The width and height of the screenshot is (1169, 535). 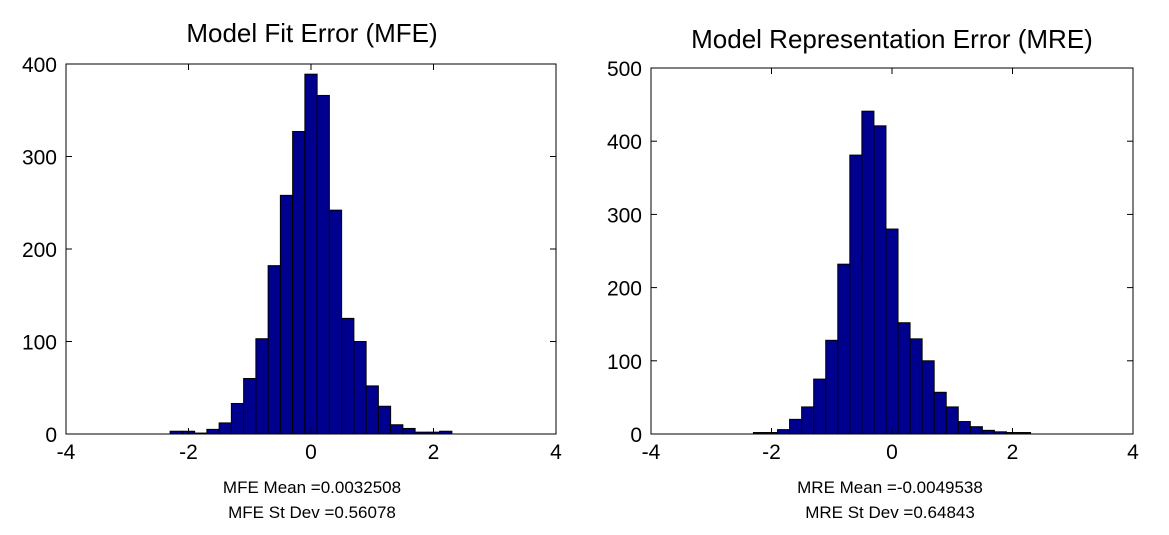 I want to click on mre-bars, so click(x=892, y=272).